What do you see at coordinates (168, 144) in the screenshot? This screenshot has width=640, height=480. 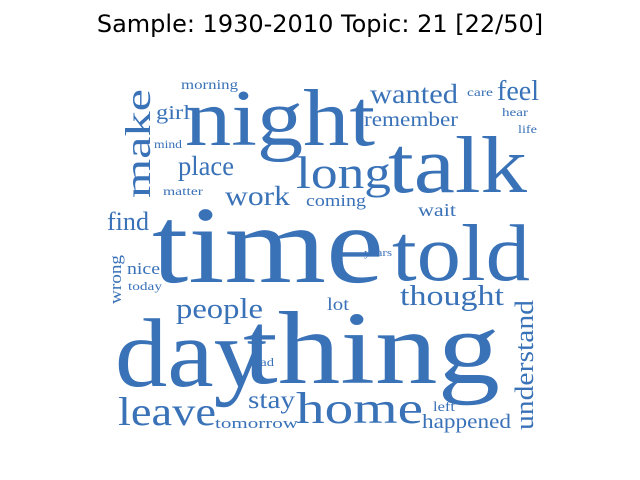 I see `word-mind: mind` at bounding box center [168, 144].